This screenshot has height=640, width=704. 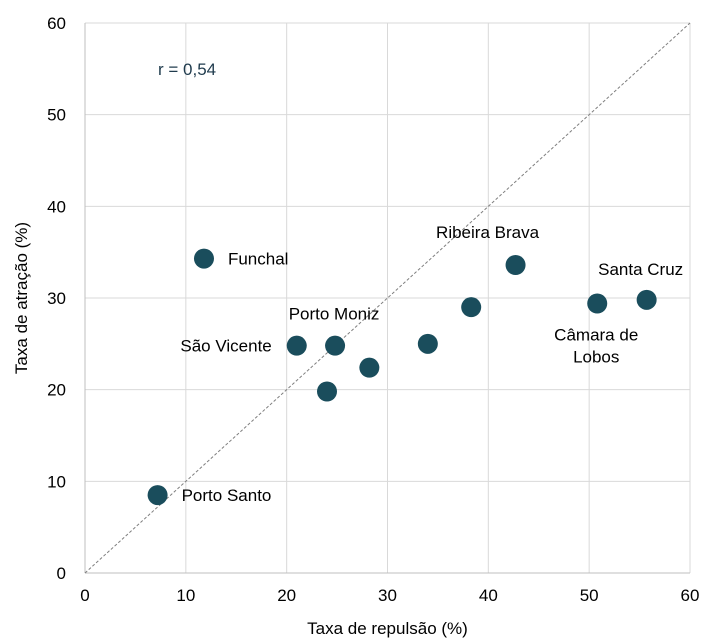 I want to click on y-tick-label: 30, so click(x=56, y=298).